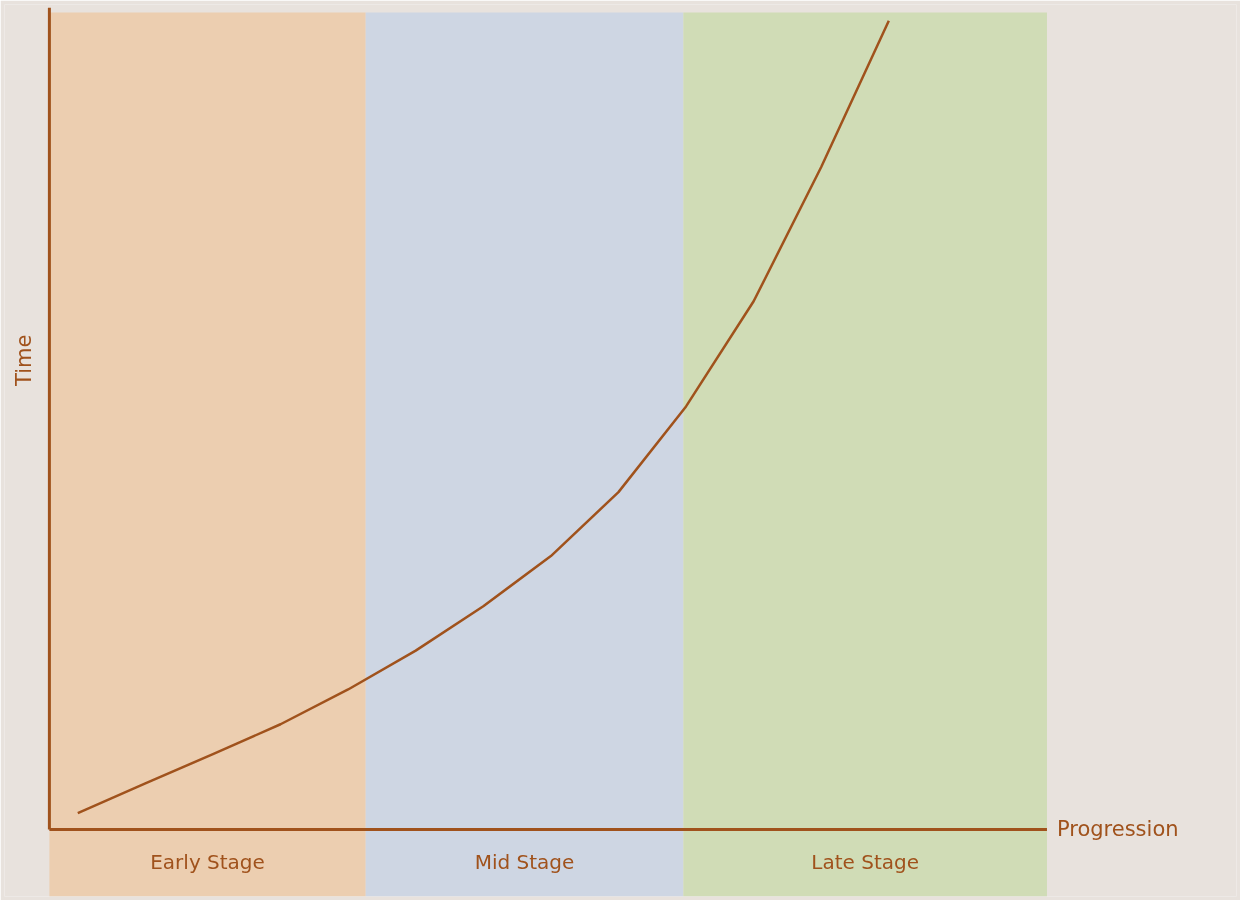  What do you see at coordinates (865, 861) in the screenshot?
I see `text: Late Stage` at bounding box center [865, 861].